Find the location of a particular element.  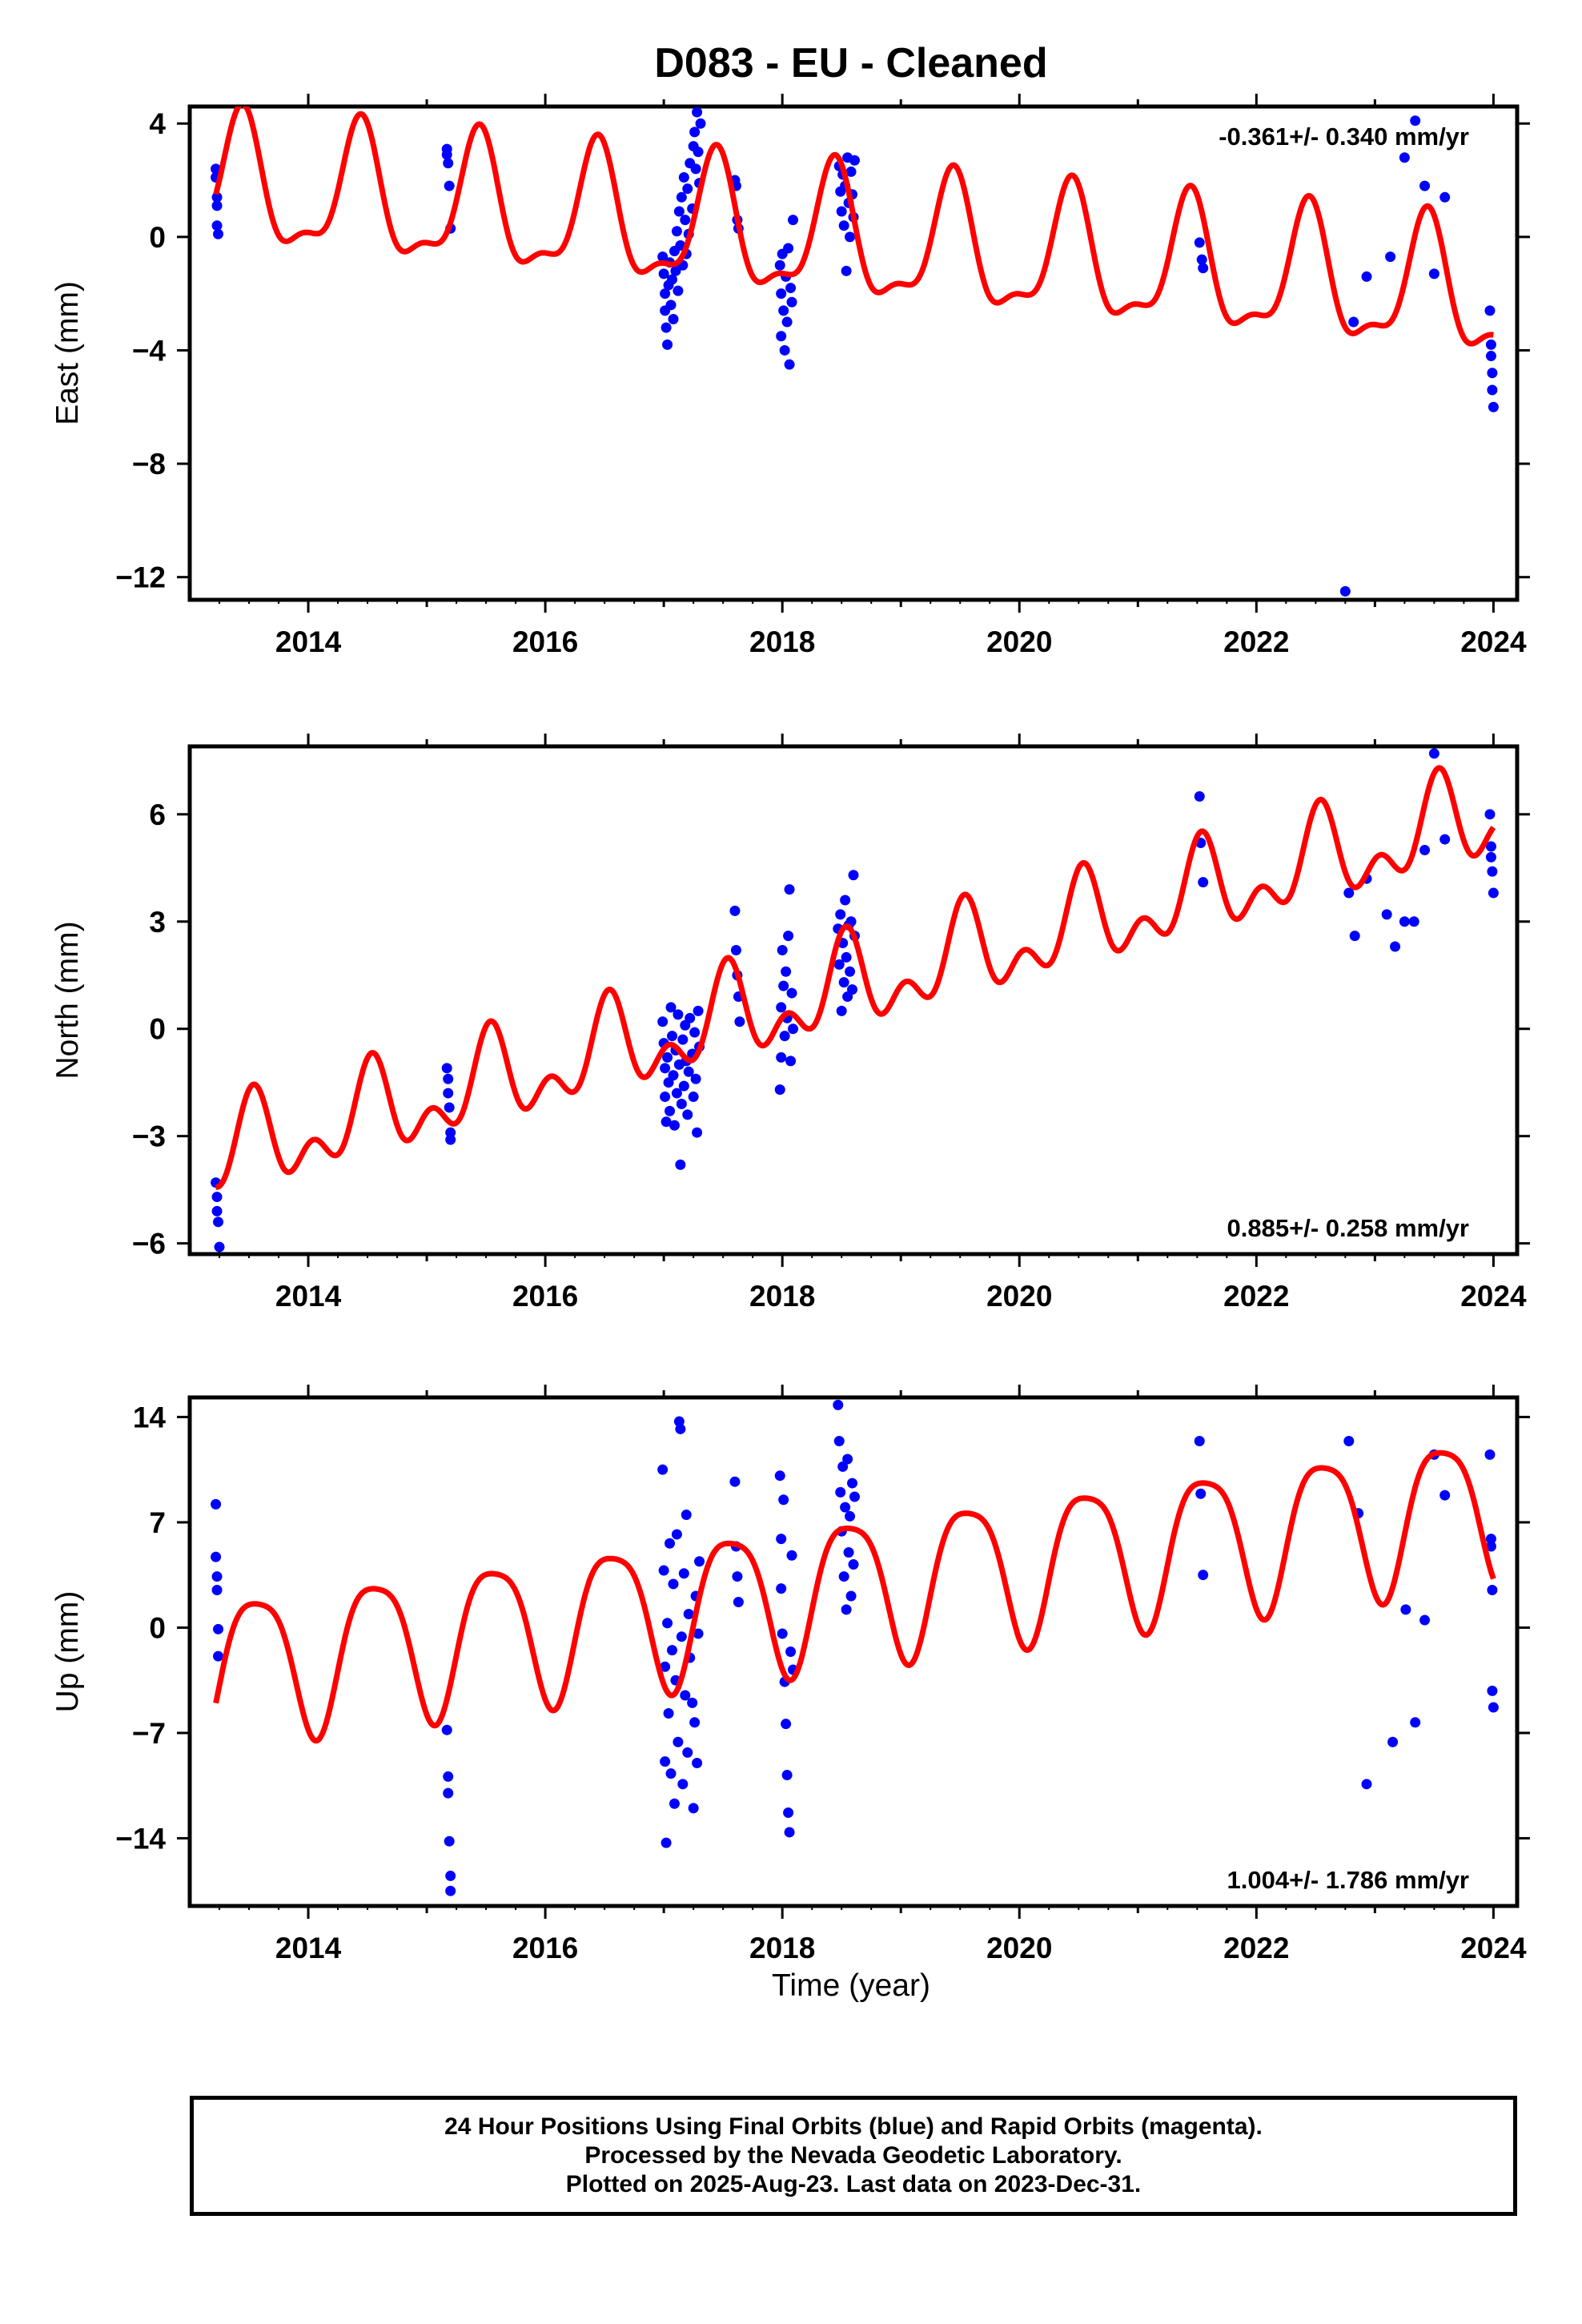

north-x-tick-label: 2014 is located at coordinates (308, 1296).